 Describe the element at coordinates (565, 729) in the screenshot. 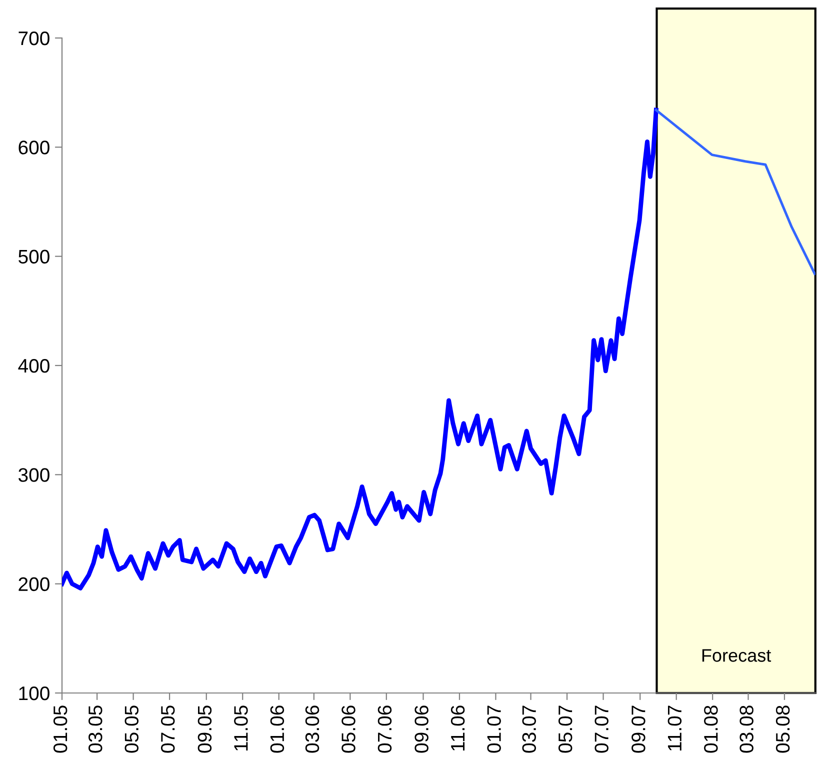

I see `x-tick-label: 05.07` at that location.